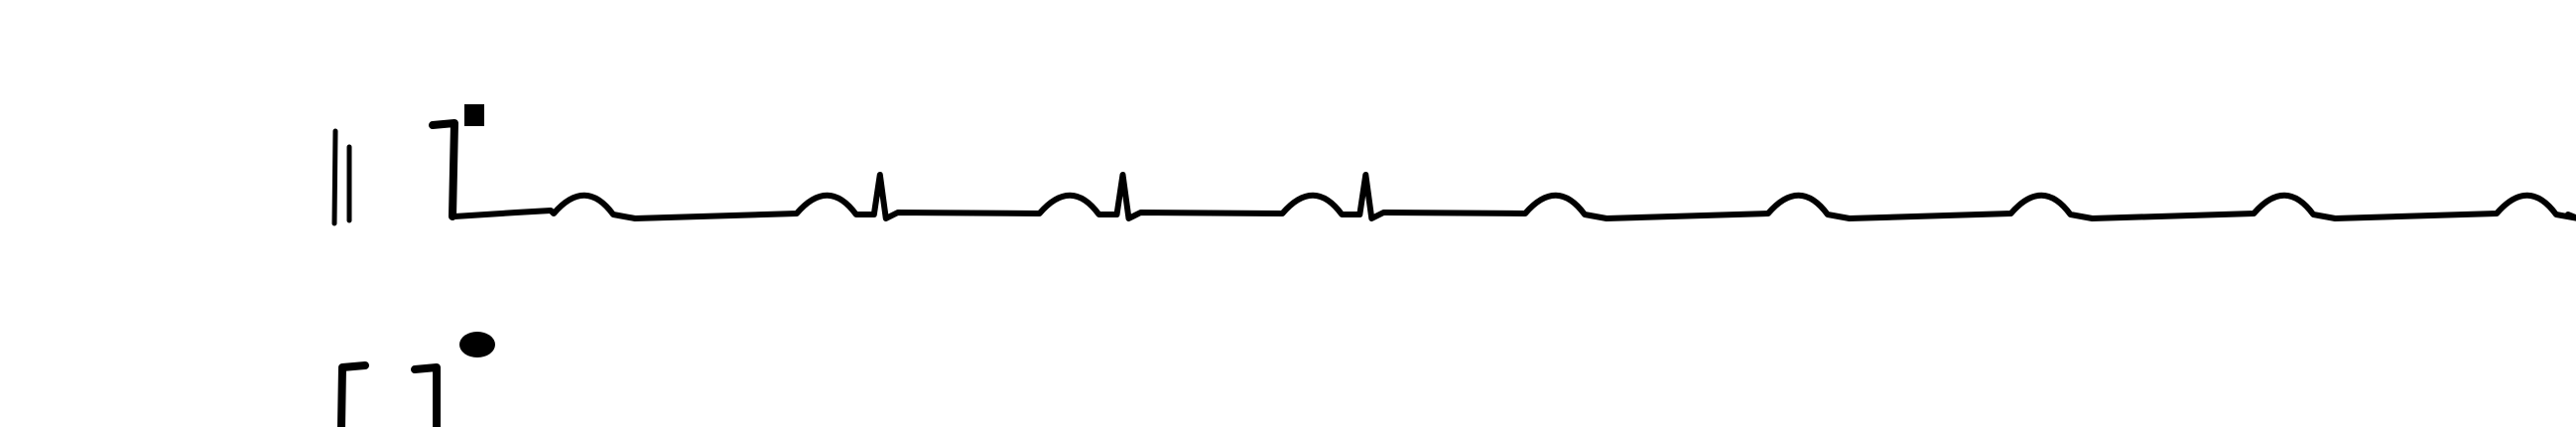 This screenshot has height=427, width=2576. I want to click on lower-calibration-square, so click(477, 344).